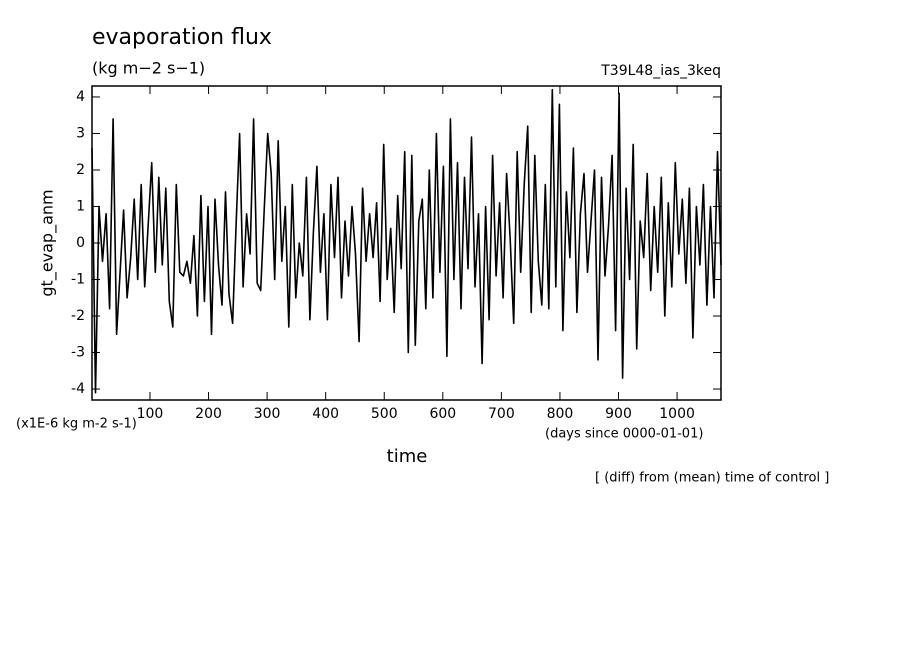  Describe the element at coordinates (712, 478) in the screenshot. I see `note: [ (diff) from (mean) time of control ]` at that location.